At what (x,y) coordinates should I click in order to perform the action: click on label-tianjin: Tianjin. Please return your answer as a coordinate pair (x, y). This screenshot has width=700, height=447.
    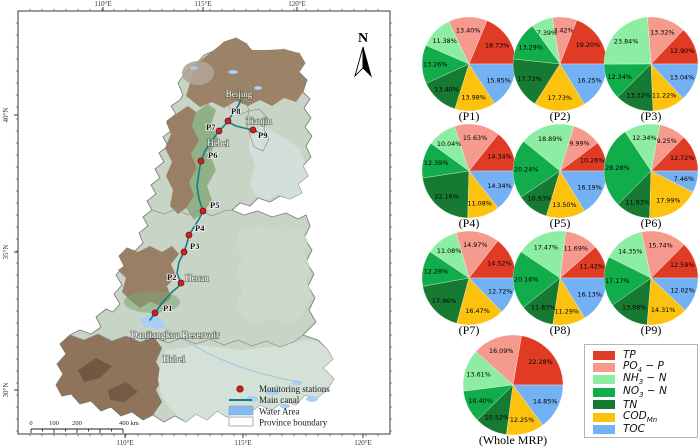
    Looking at the image, I should click on (259, 121).